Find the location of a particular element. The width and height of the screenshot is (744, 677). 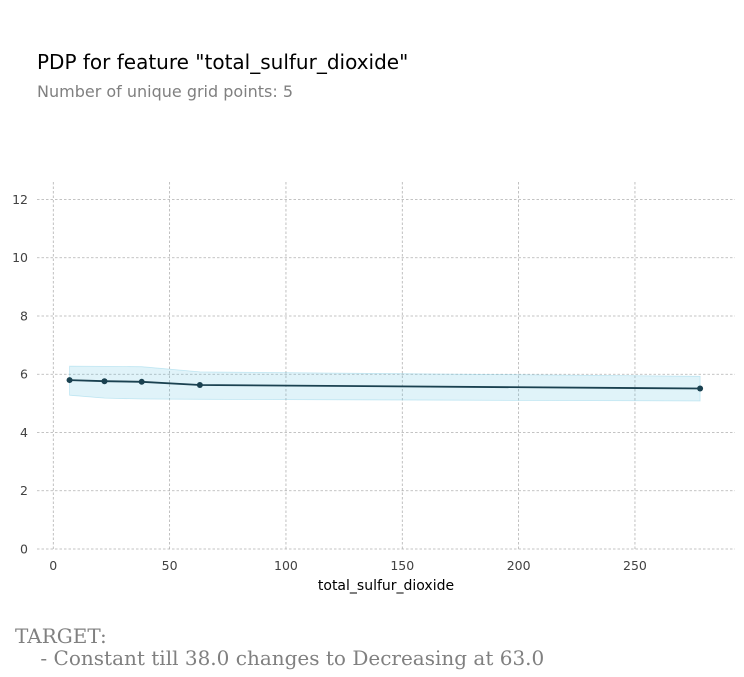

y-tick-label-6: 12 is located at coordinates (20, 199).